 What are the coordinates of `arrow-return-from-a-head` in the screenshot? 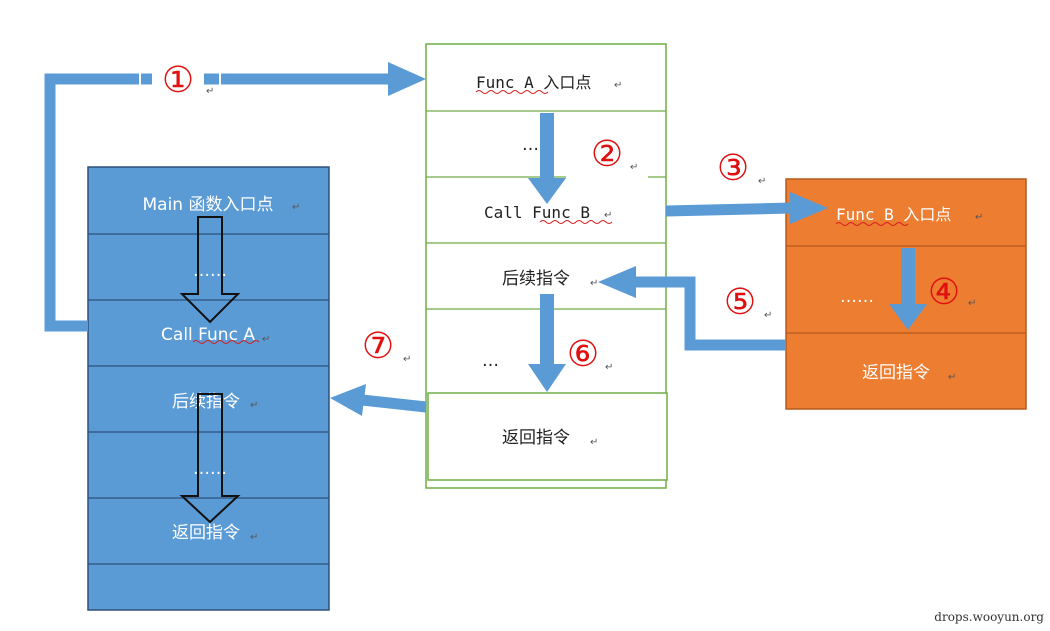 It's located at (348, 400).